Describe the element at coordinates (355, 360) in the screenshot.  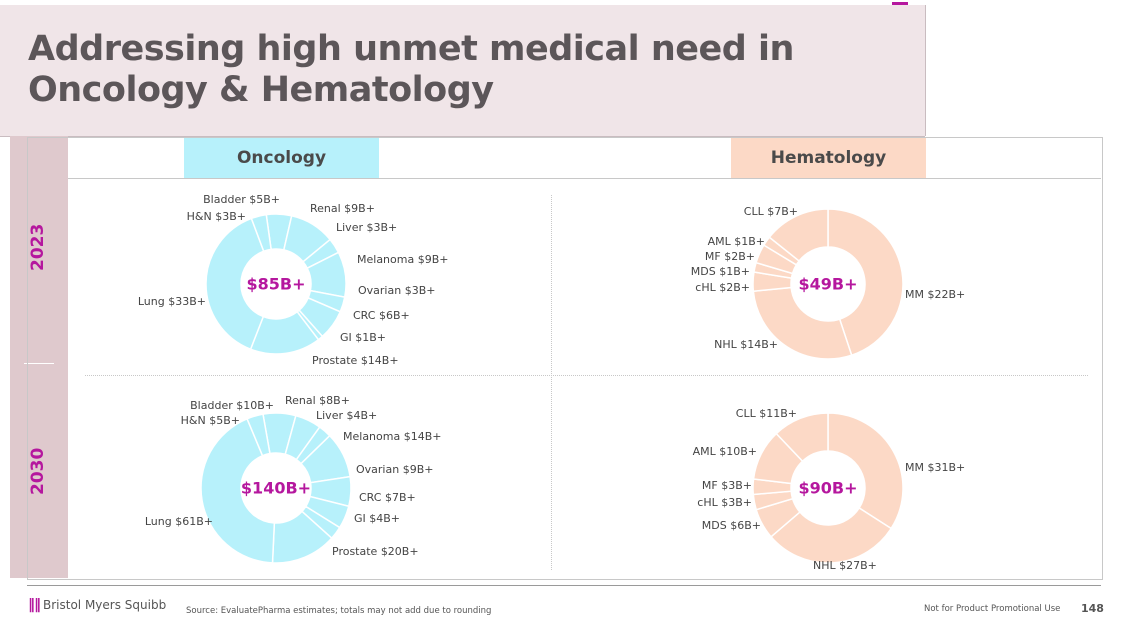
I see `oncology-2023-label-prostate: Prostate $14B+` at that location.